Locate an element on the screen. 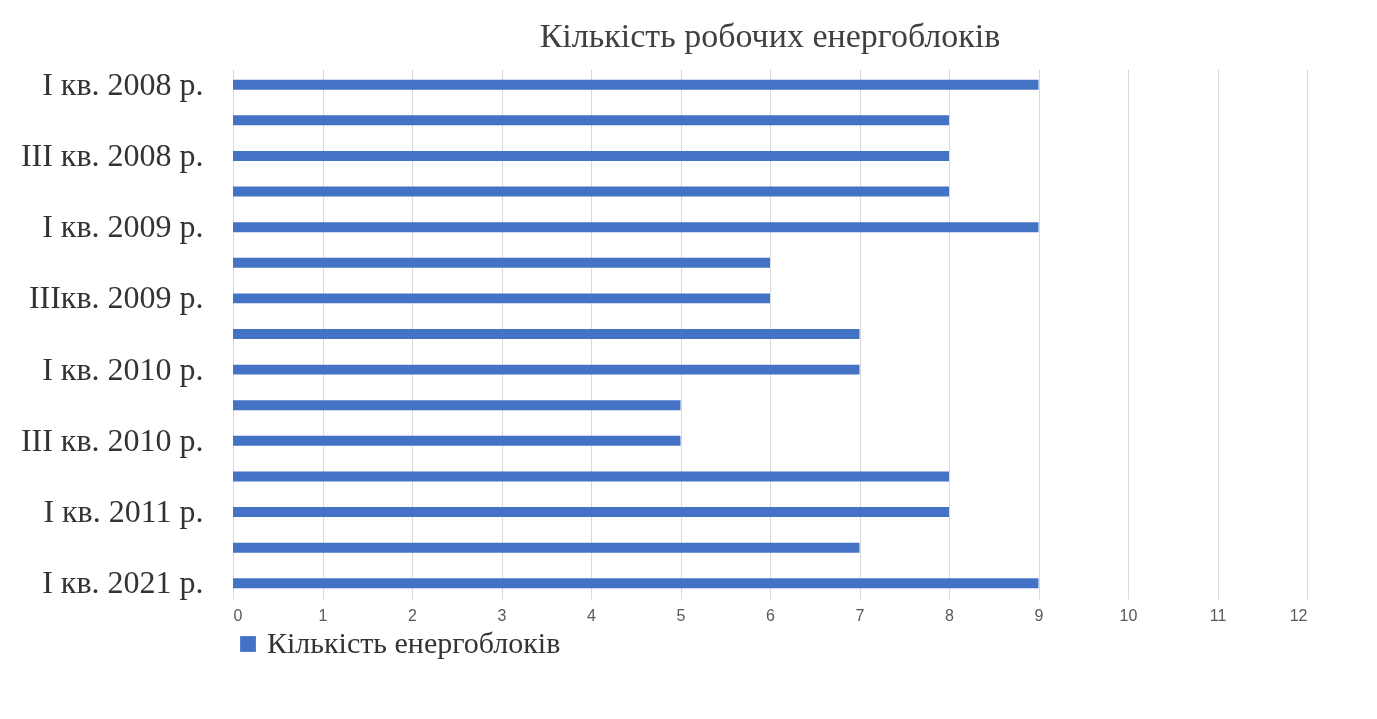 This screenshot has height=719, width=1377. x-tick-label: 4 is located at coordinates (592, 615).